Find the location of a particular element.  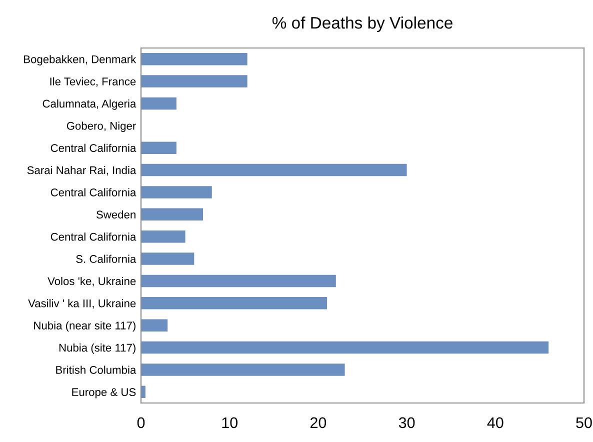

y-tick-label: Sarai Nahar Rai, India is located at coordinates (81, 171).